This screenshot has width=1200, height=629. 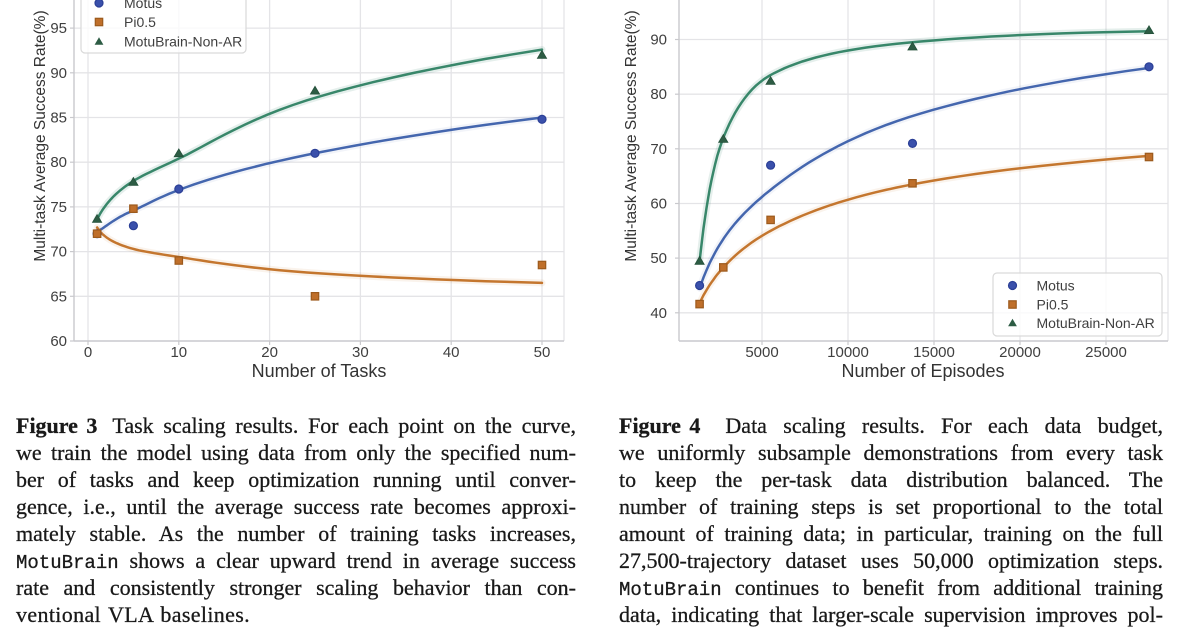 I want to click on svg-text: 25000, so click(x=1106, y=352).